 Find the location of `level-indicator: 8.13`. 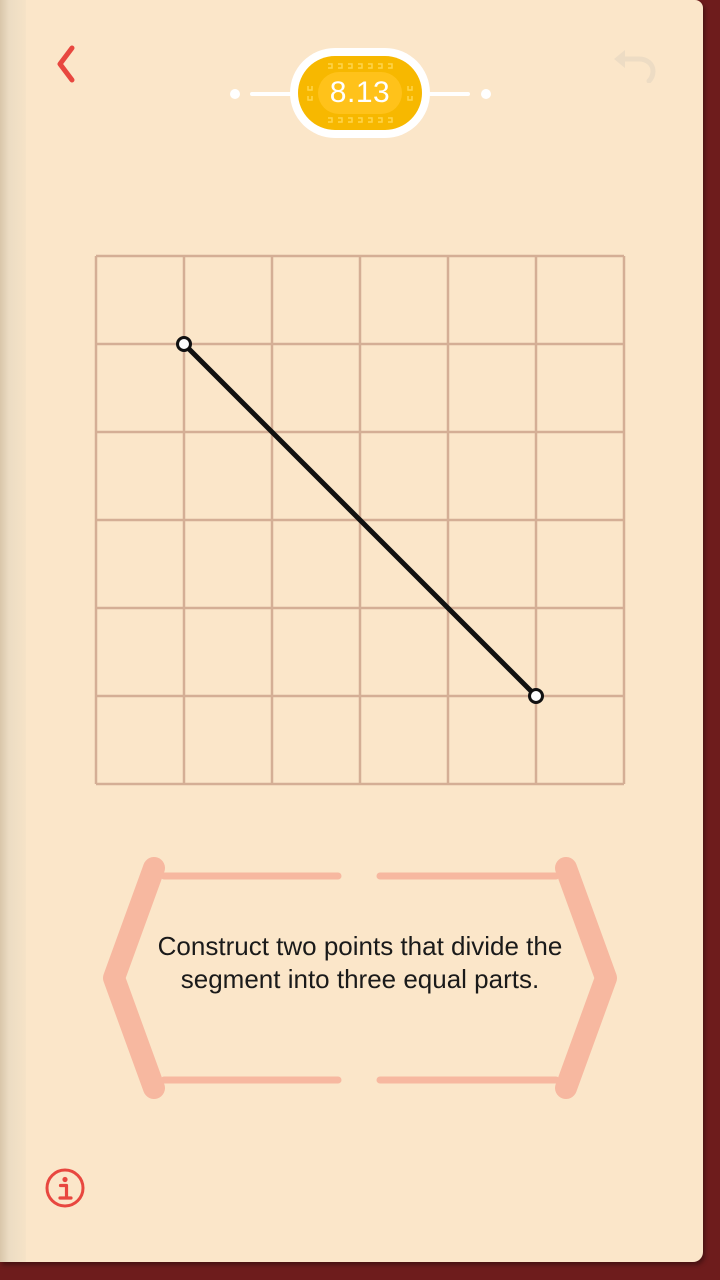

level-indicator: 8.13 is located at coordinates (361, 93).